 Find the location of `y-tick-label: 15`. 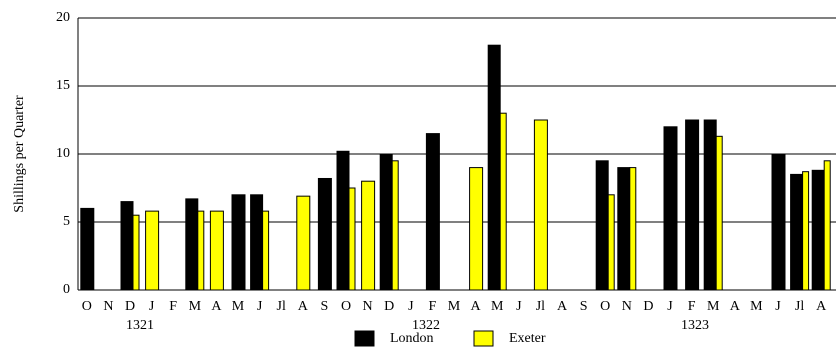

y-tick-label: 15 is located at coordinates (63, 85).